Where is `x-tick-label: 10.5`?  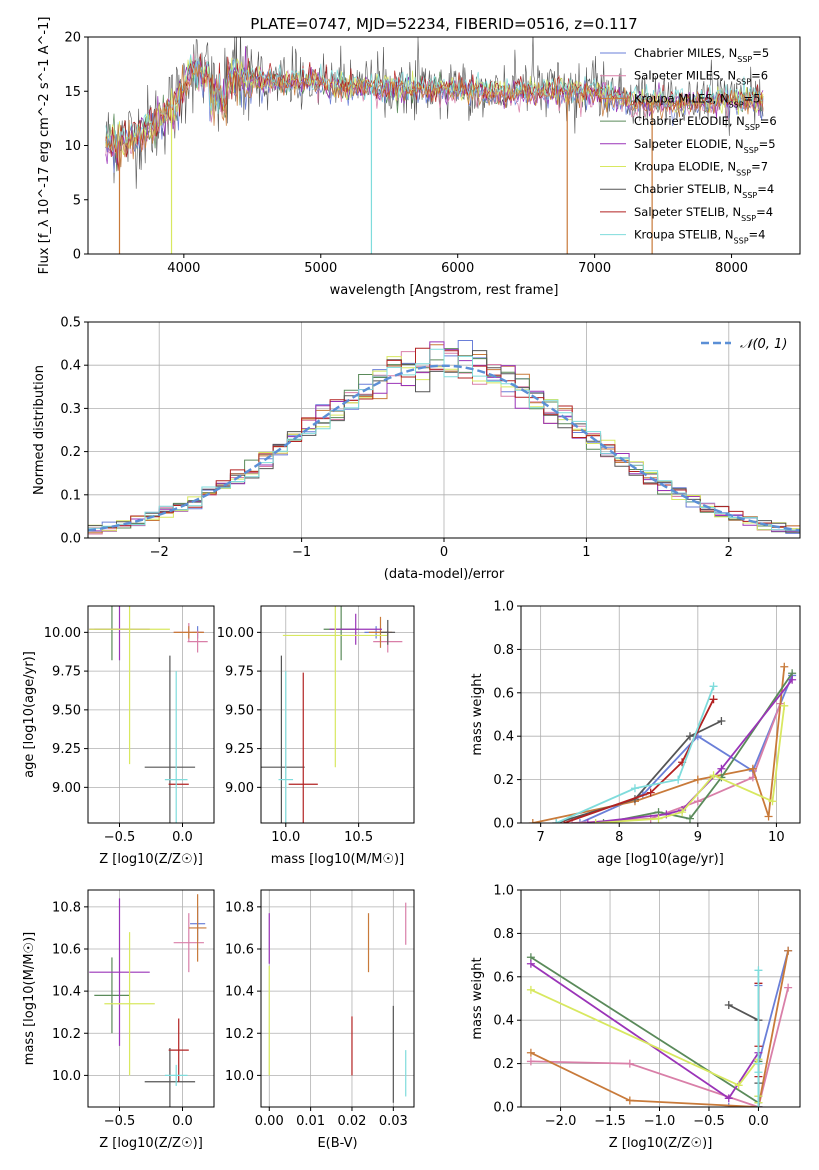
x-tick-label: 10.5 is located at coordinates (358, 837).